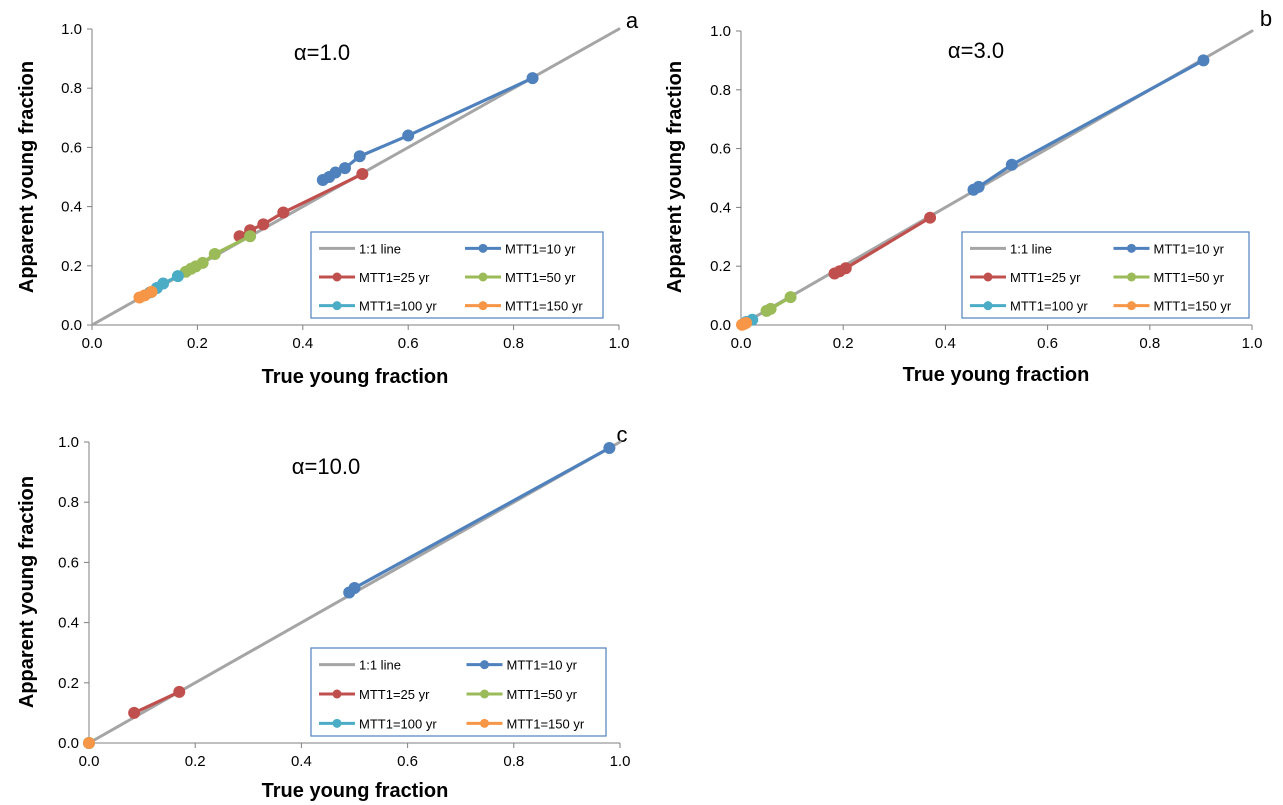 The image size is (1283, 805). I want to click on legend-item: MTT1=50 yr, so click(1169, 277).